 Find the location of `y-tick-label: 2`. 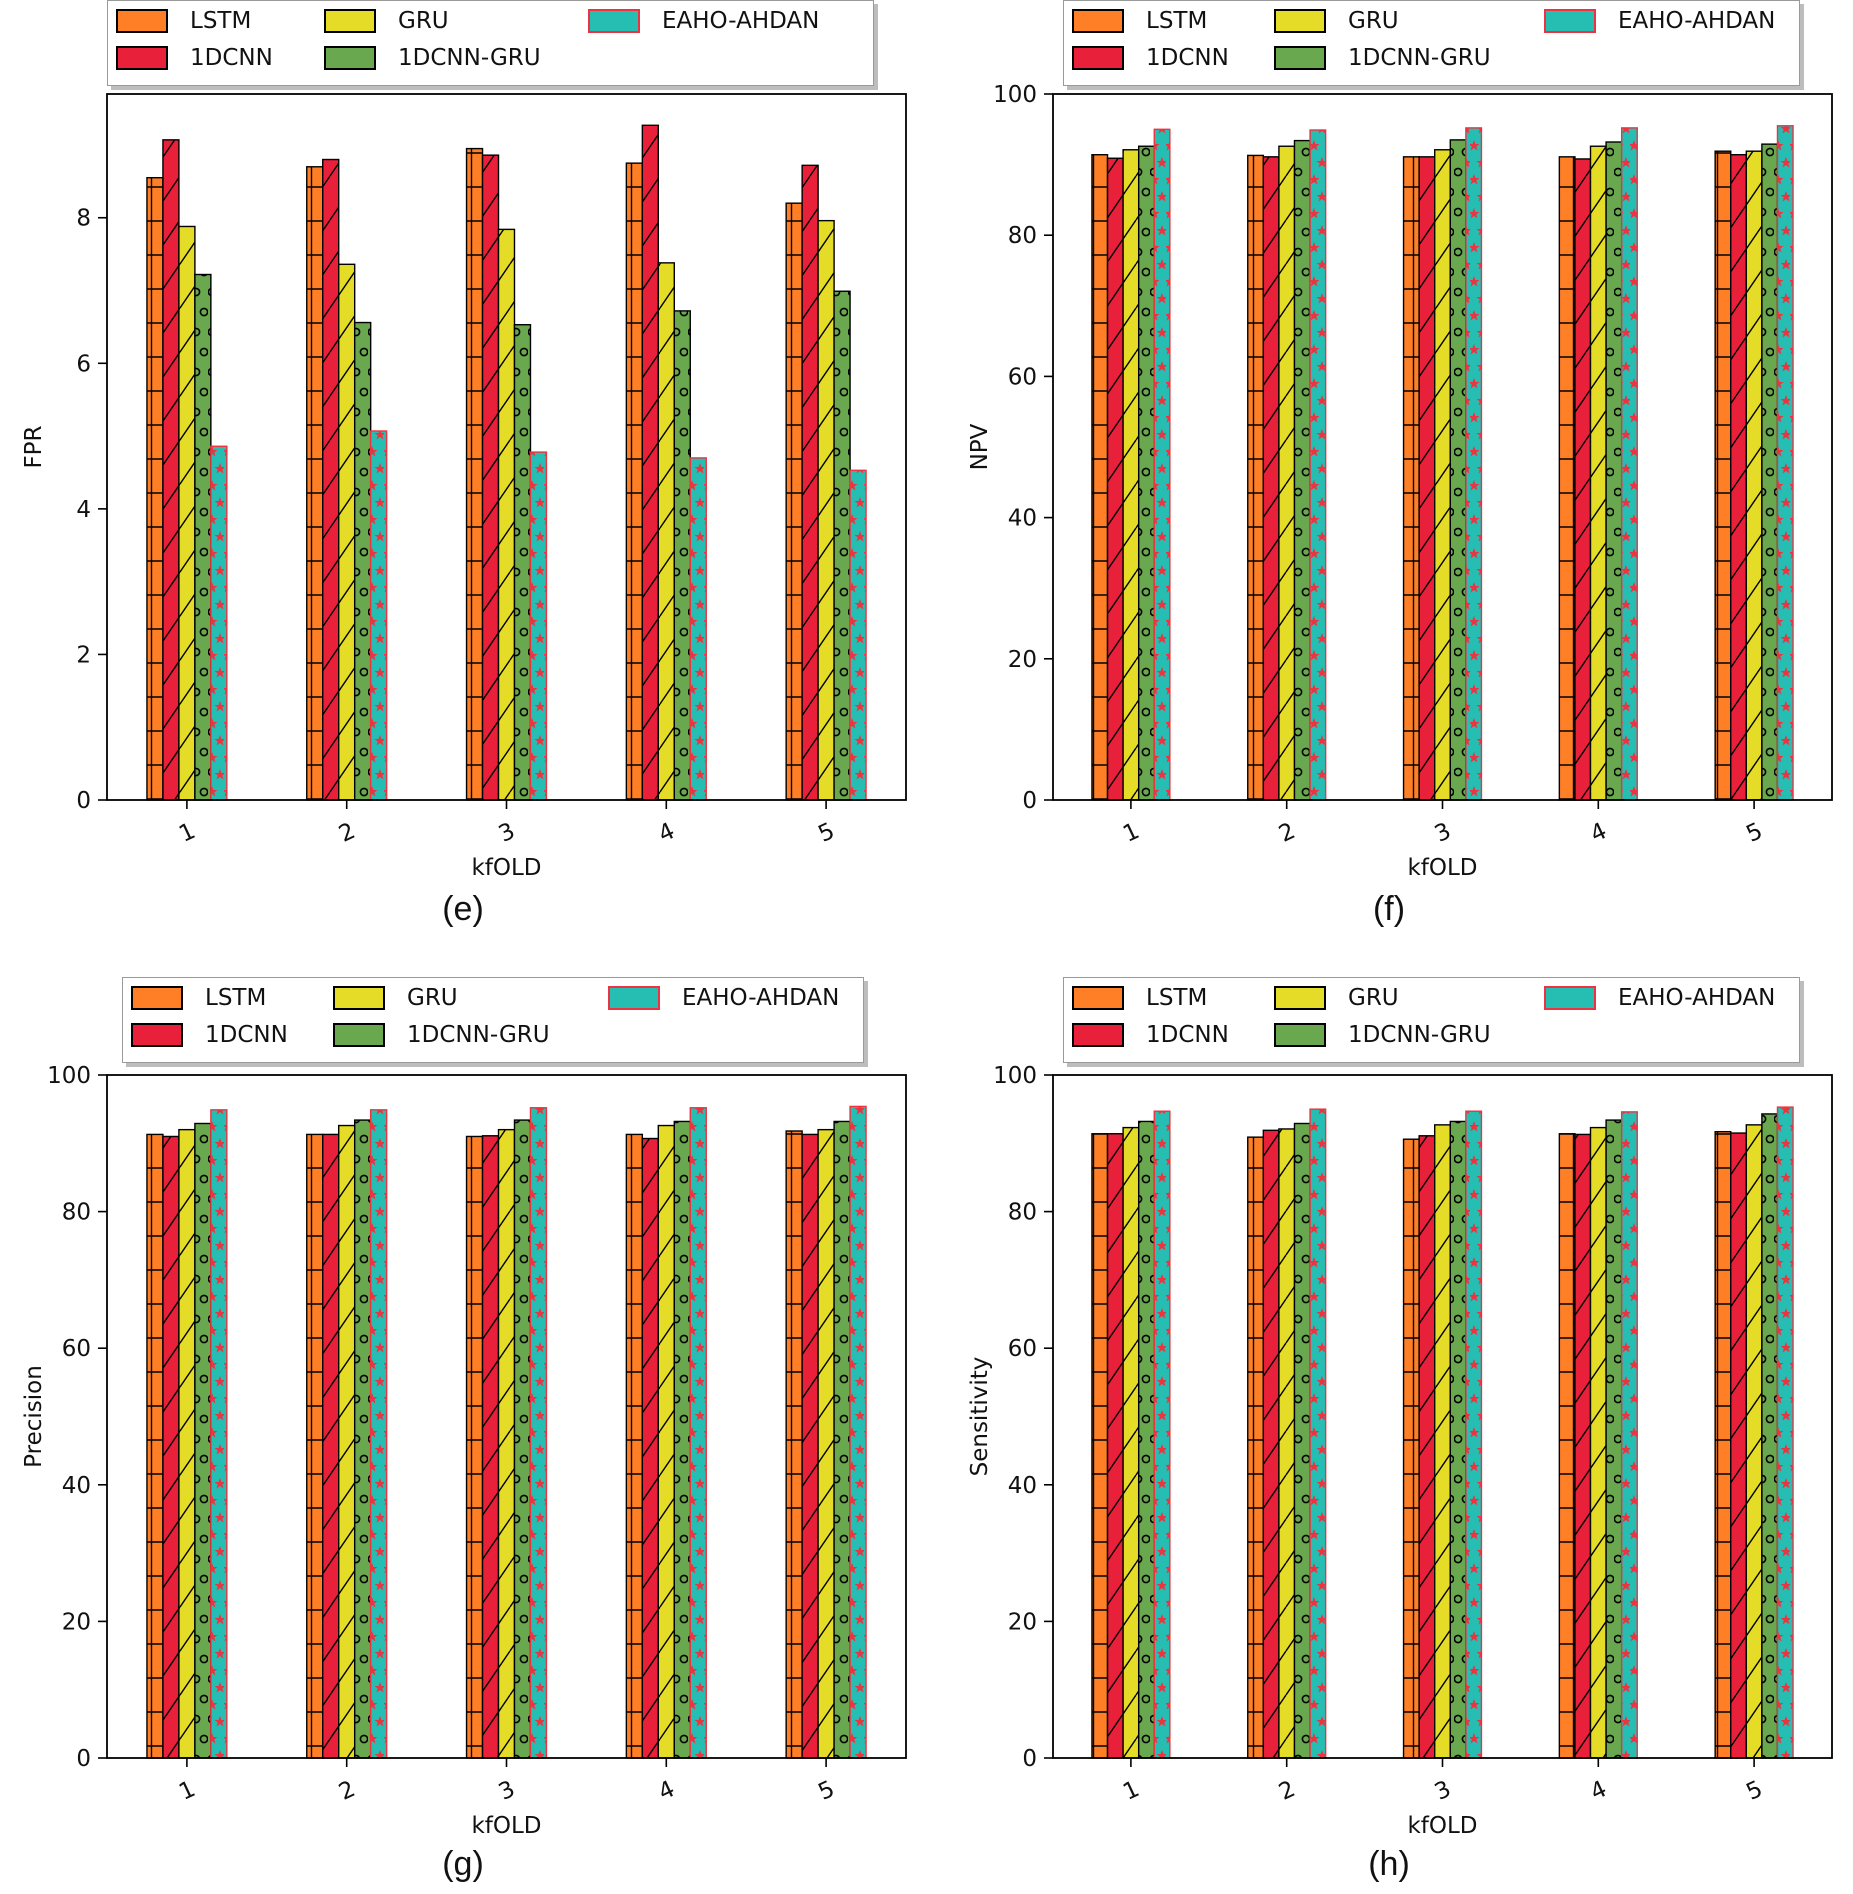

y-tick-label: 2 is located at coordinates (83, 655).